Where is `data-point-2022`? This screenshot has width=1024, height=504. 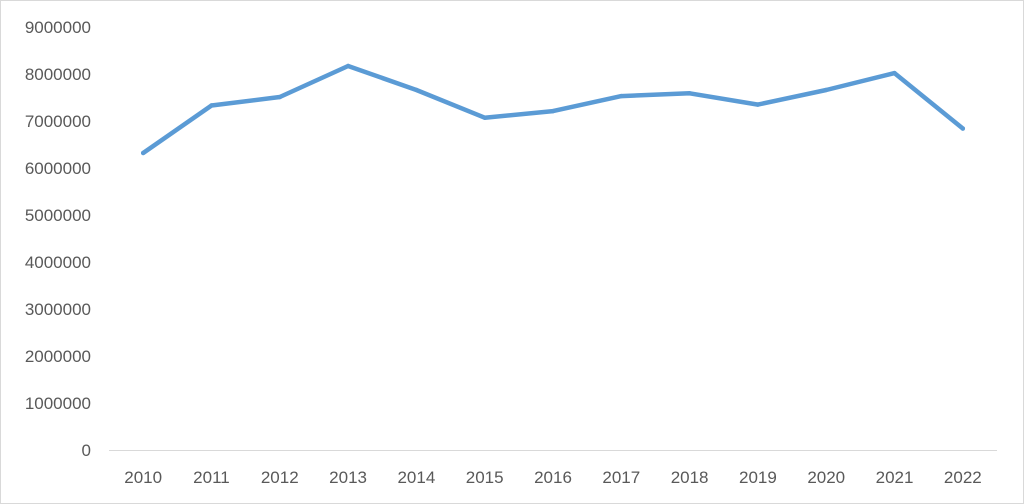
data-point-2022 is located at coordinates (963, 128).